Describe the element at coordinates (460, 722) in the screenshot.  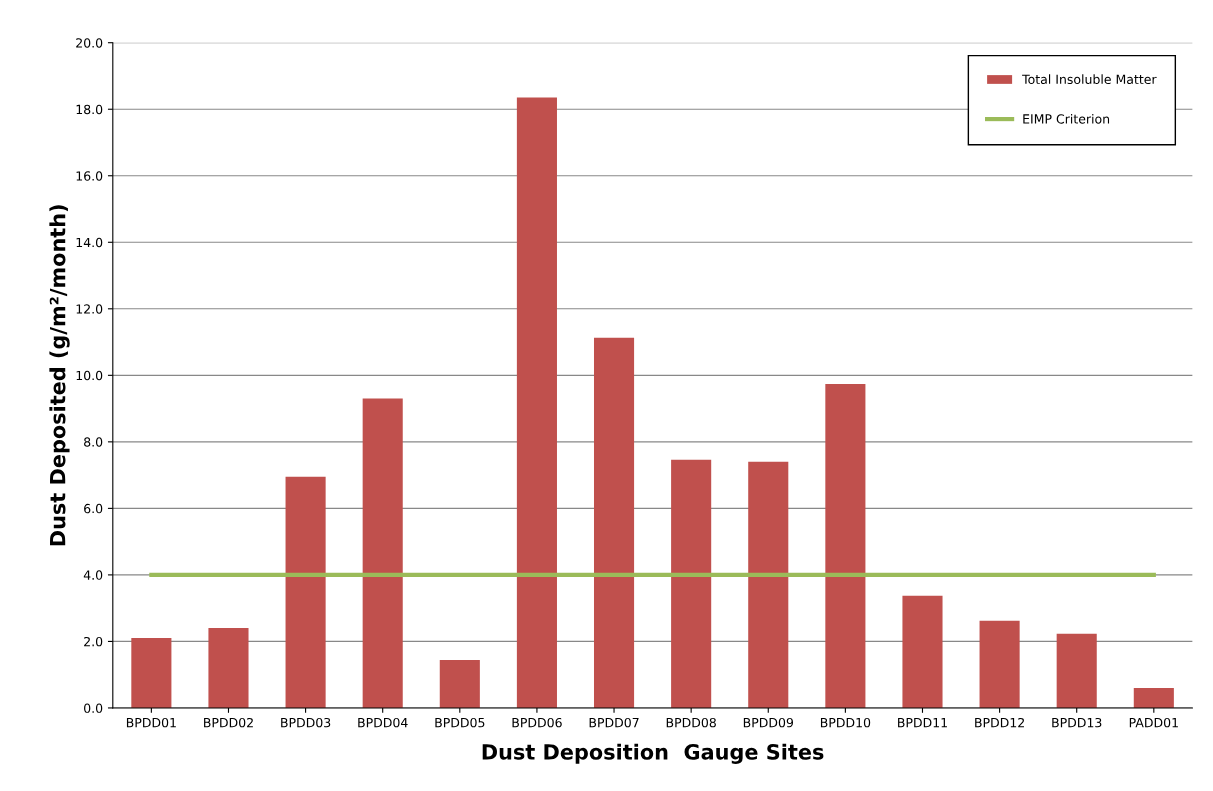
I see `x-tick-label: BPDD05` at that location.